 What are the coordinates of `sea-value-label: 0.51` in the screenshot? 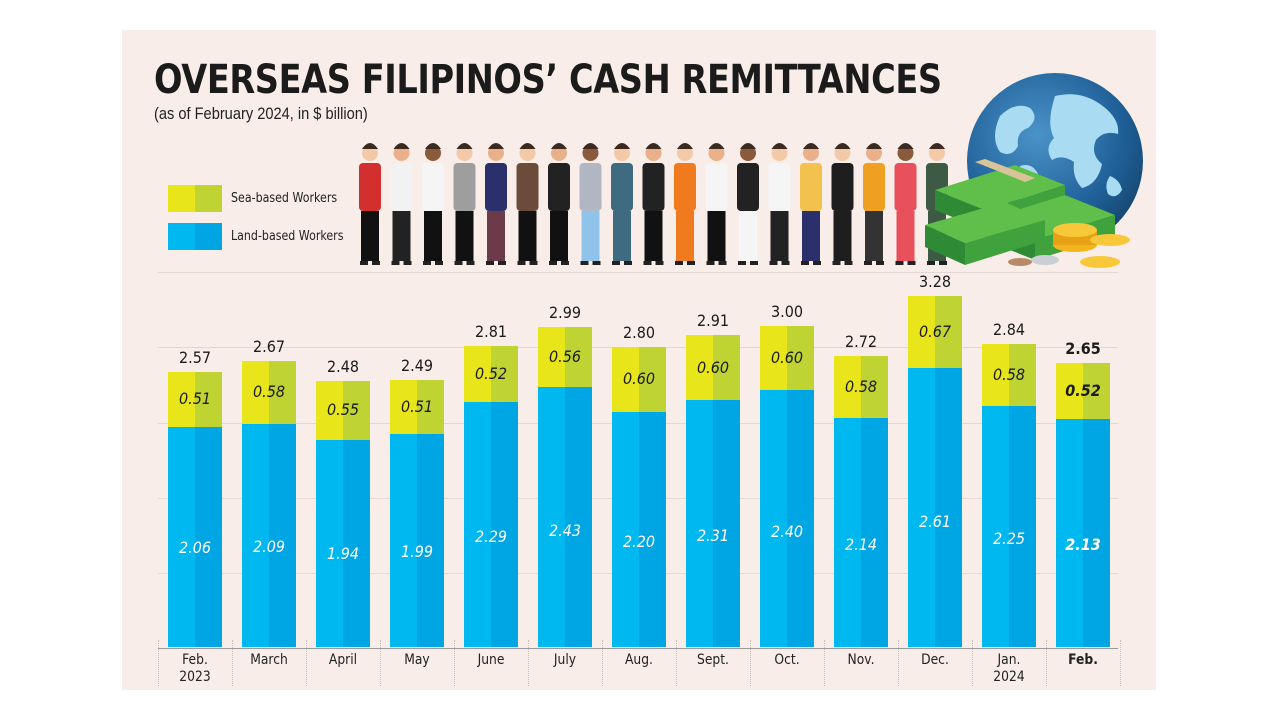 It's located at (417, 406).